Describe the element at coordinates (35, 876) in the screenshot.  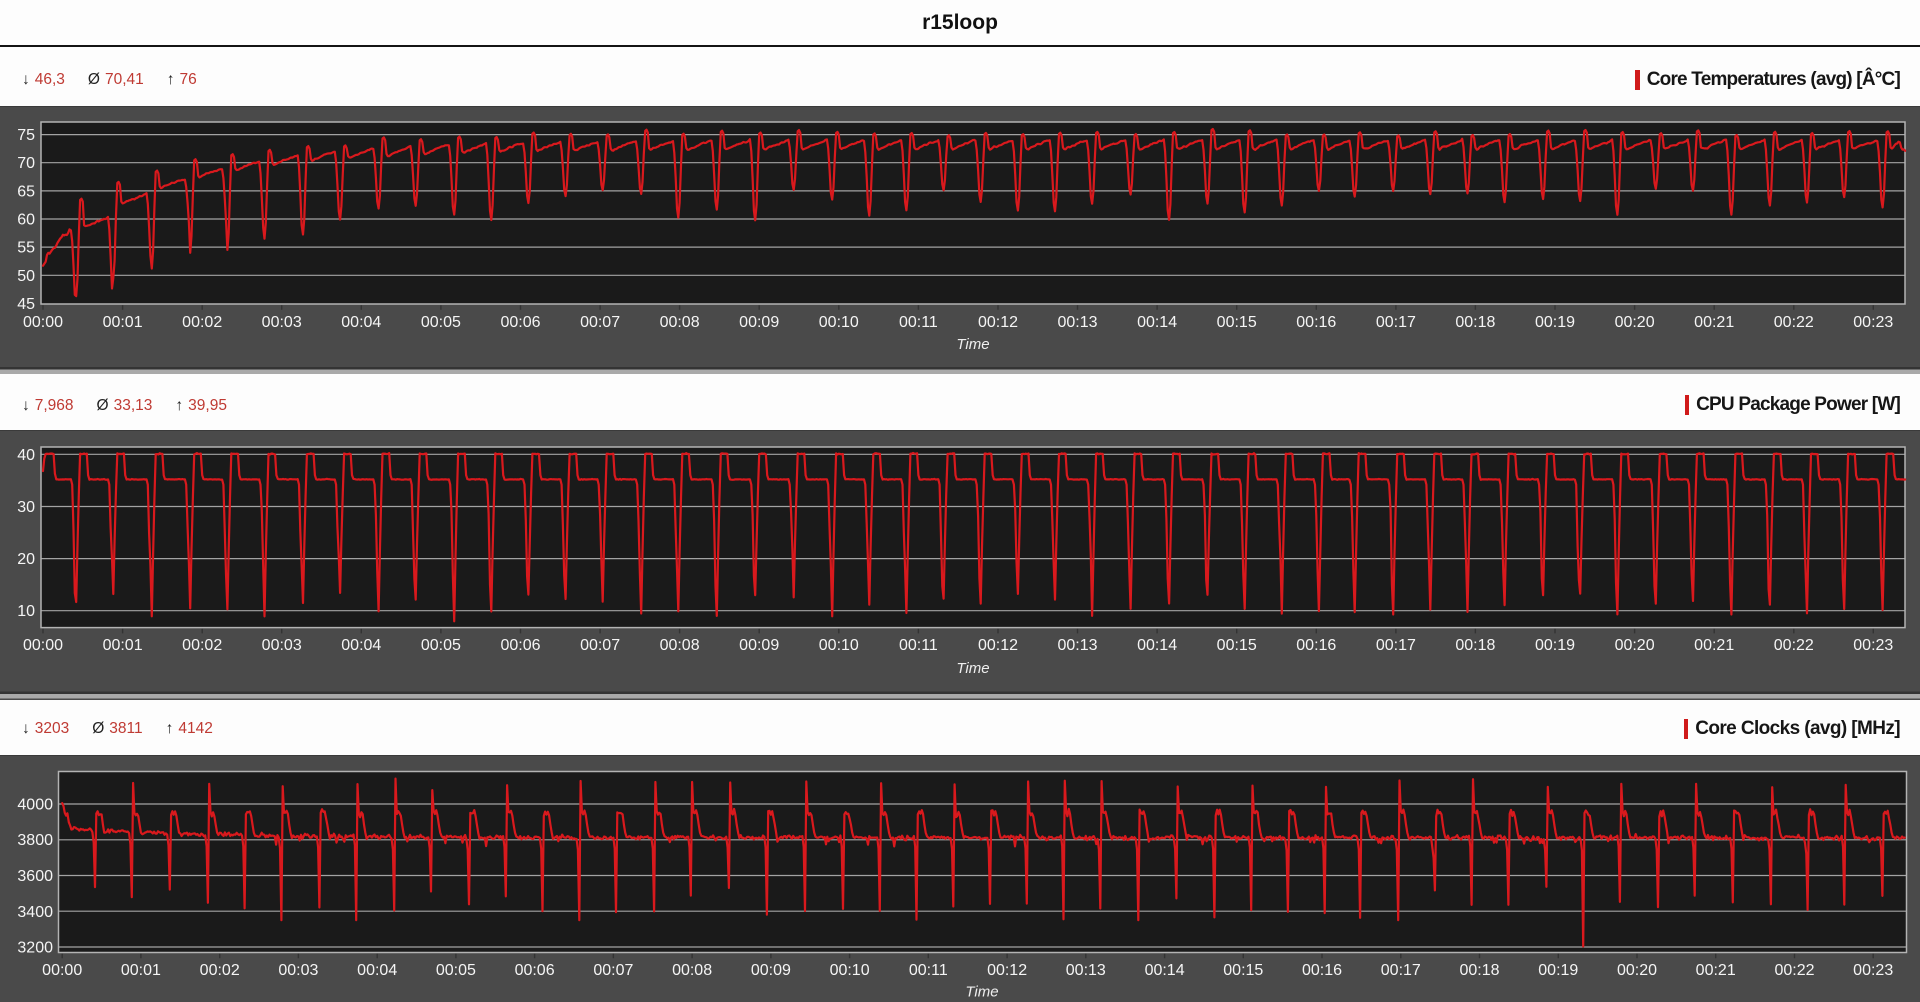
I see `svg-text: 3600` at that location.